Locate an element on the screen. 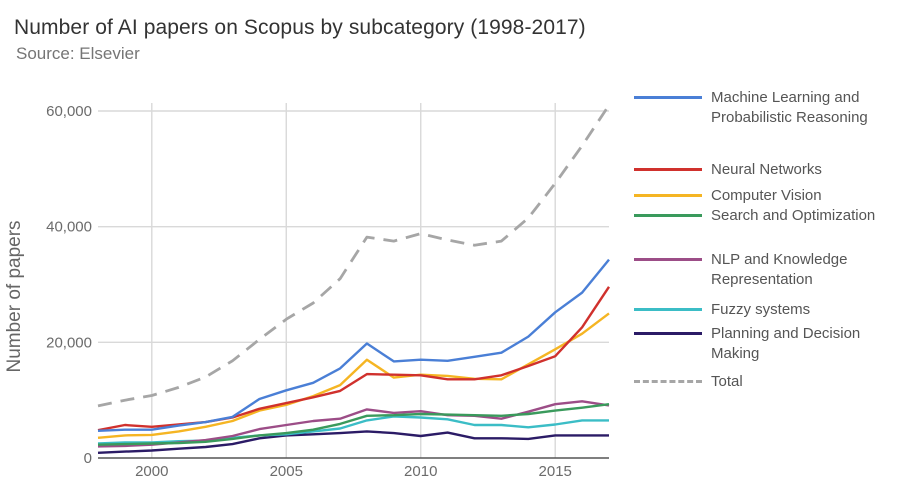  series-line-search-and-optimization is located at coordinates (353, 424).